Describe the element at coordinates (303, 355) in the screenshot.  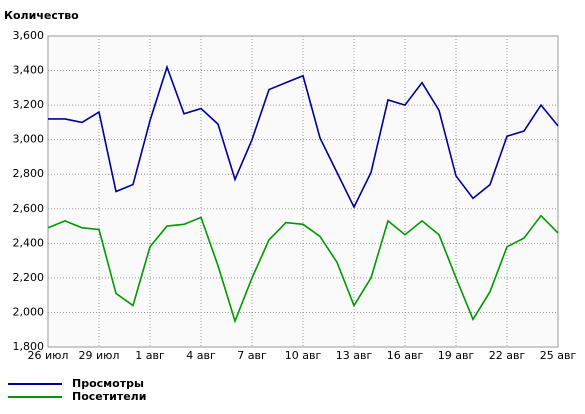
I see `x-tick-label: 10 авг` at that location.